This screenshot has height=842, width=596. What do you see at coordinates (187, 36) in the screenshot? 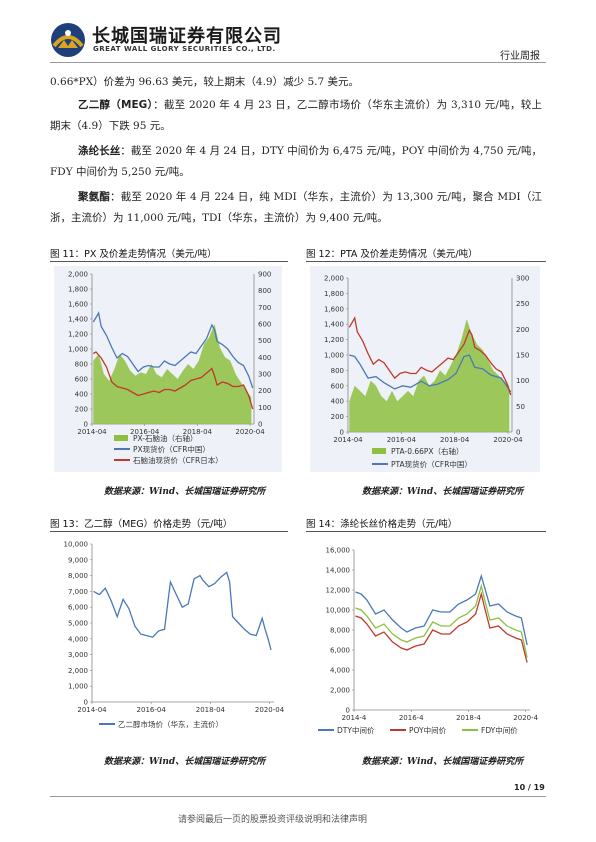
I see `company-name-cn: 长城国瑞证券有限公司` at bounding box center [187, 36].